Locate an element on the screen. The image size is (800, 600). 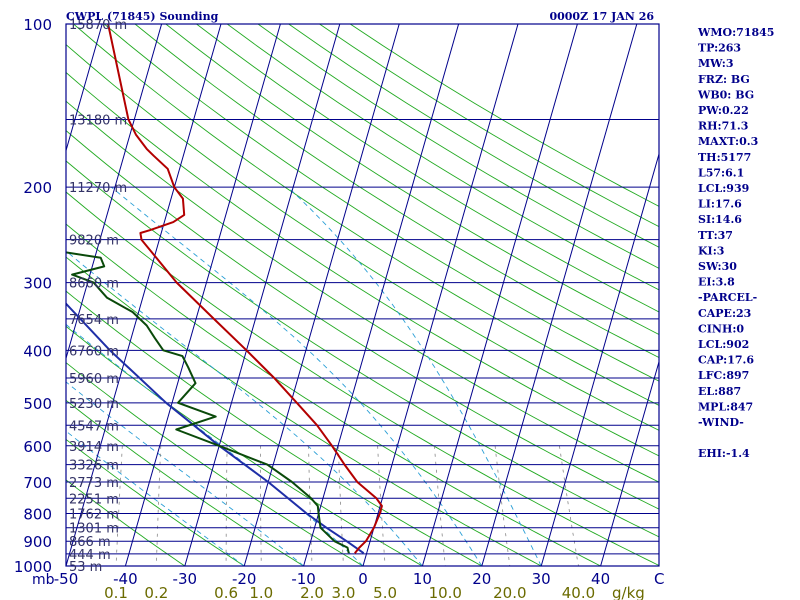
index-item: MAXT:0.3 is located at coordinates (728, 141).